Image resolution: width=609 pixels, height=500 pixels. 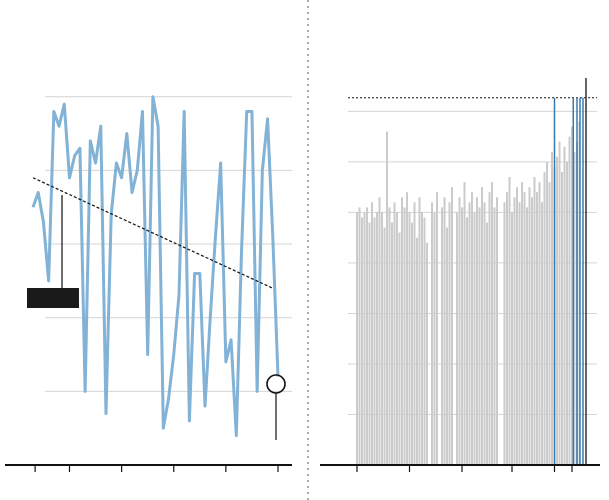 I want to click on annotation-circle, so click(x=276, y=384).